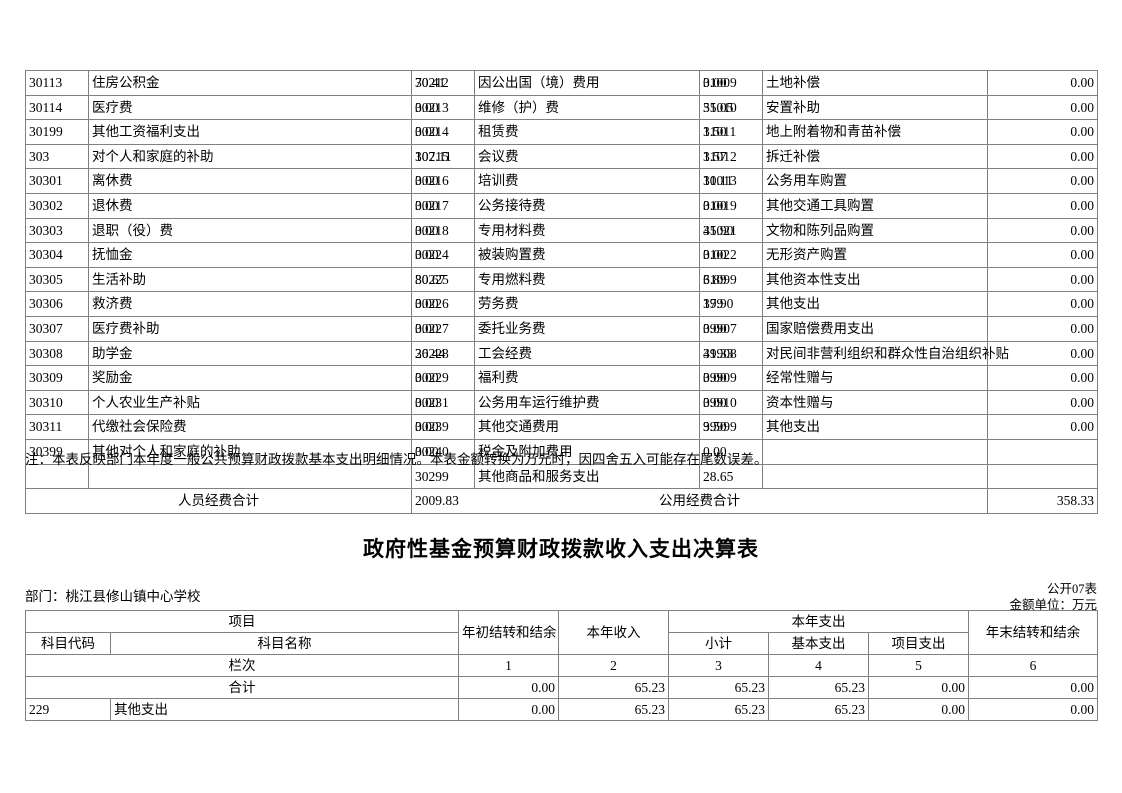 This screenshot has height=793, width=1122. What do you see at coordinates (818, 665) in the screenshot?
I see `value-cell: 4` at bounding box center [818, 665].